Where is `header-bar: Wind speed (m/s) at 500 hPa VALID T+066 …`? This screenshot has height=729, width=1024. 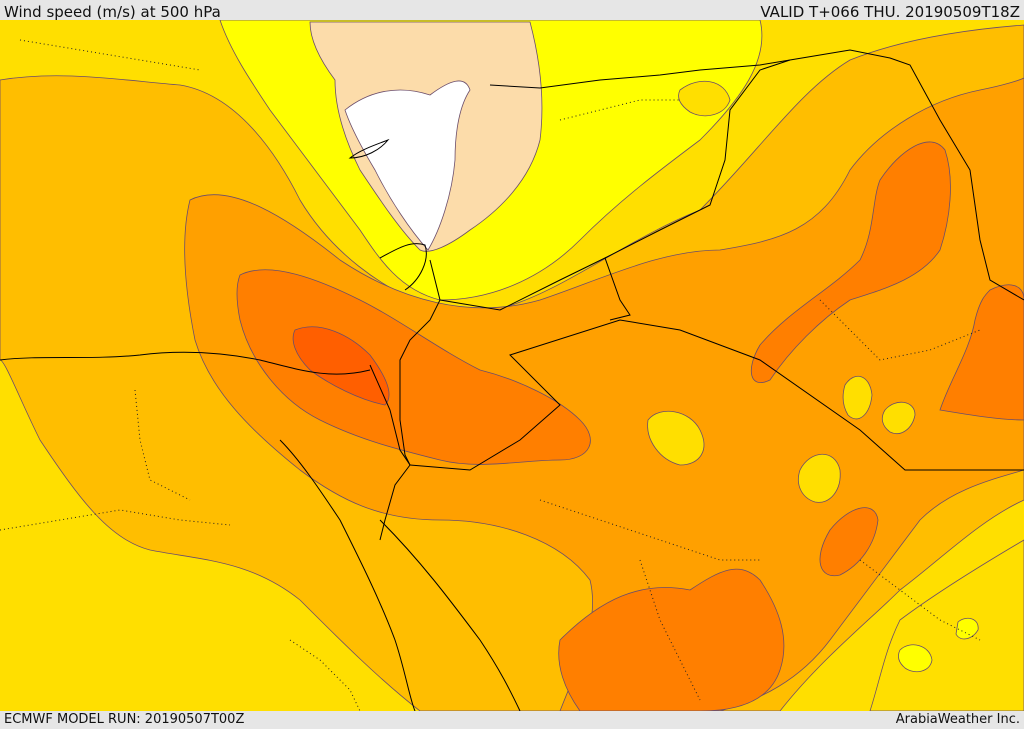
header-bar: Wind speed (m/s) at 500 hPa VALID T+066 … is located at coordinates (512, 10).